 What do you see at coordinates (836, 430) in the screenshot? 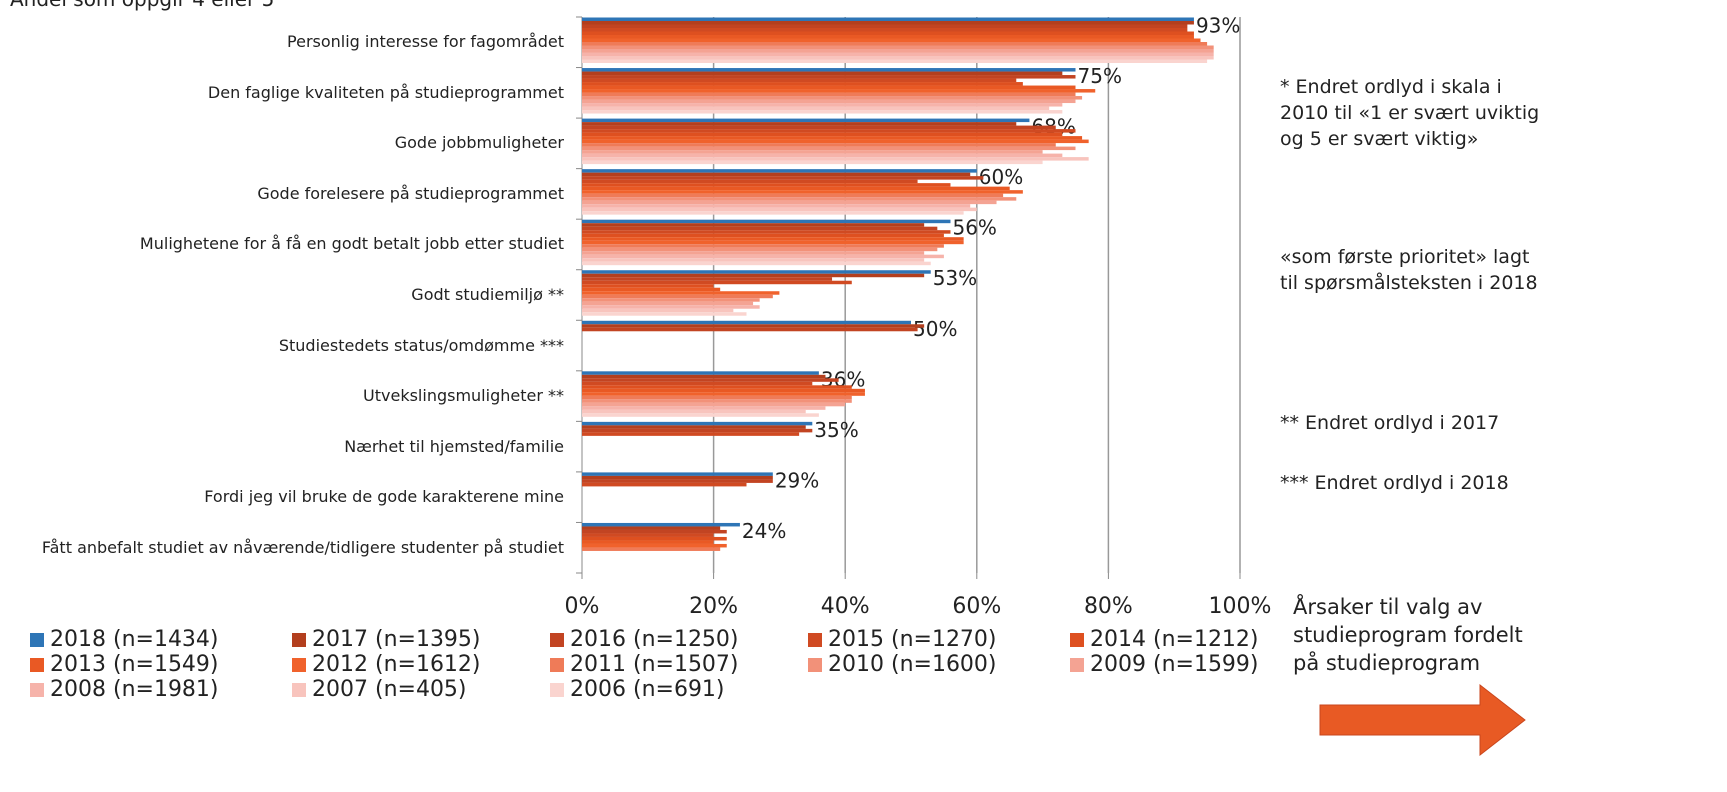
I see `data-label: 35%` at bounding box center [836, 430].